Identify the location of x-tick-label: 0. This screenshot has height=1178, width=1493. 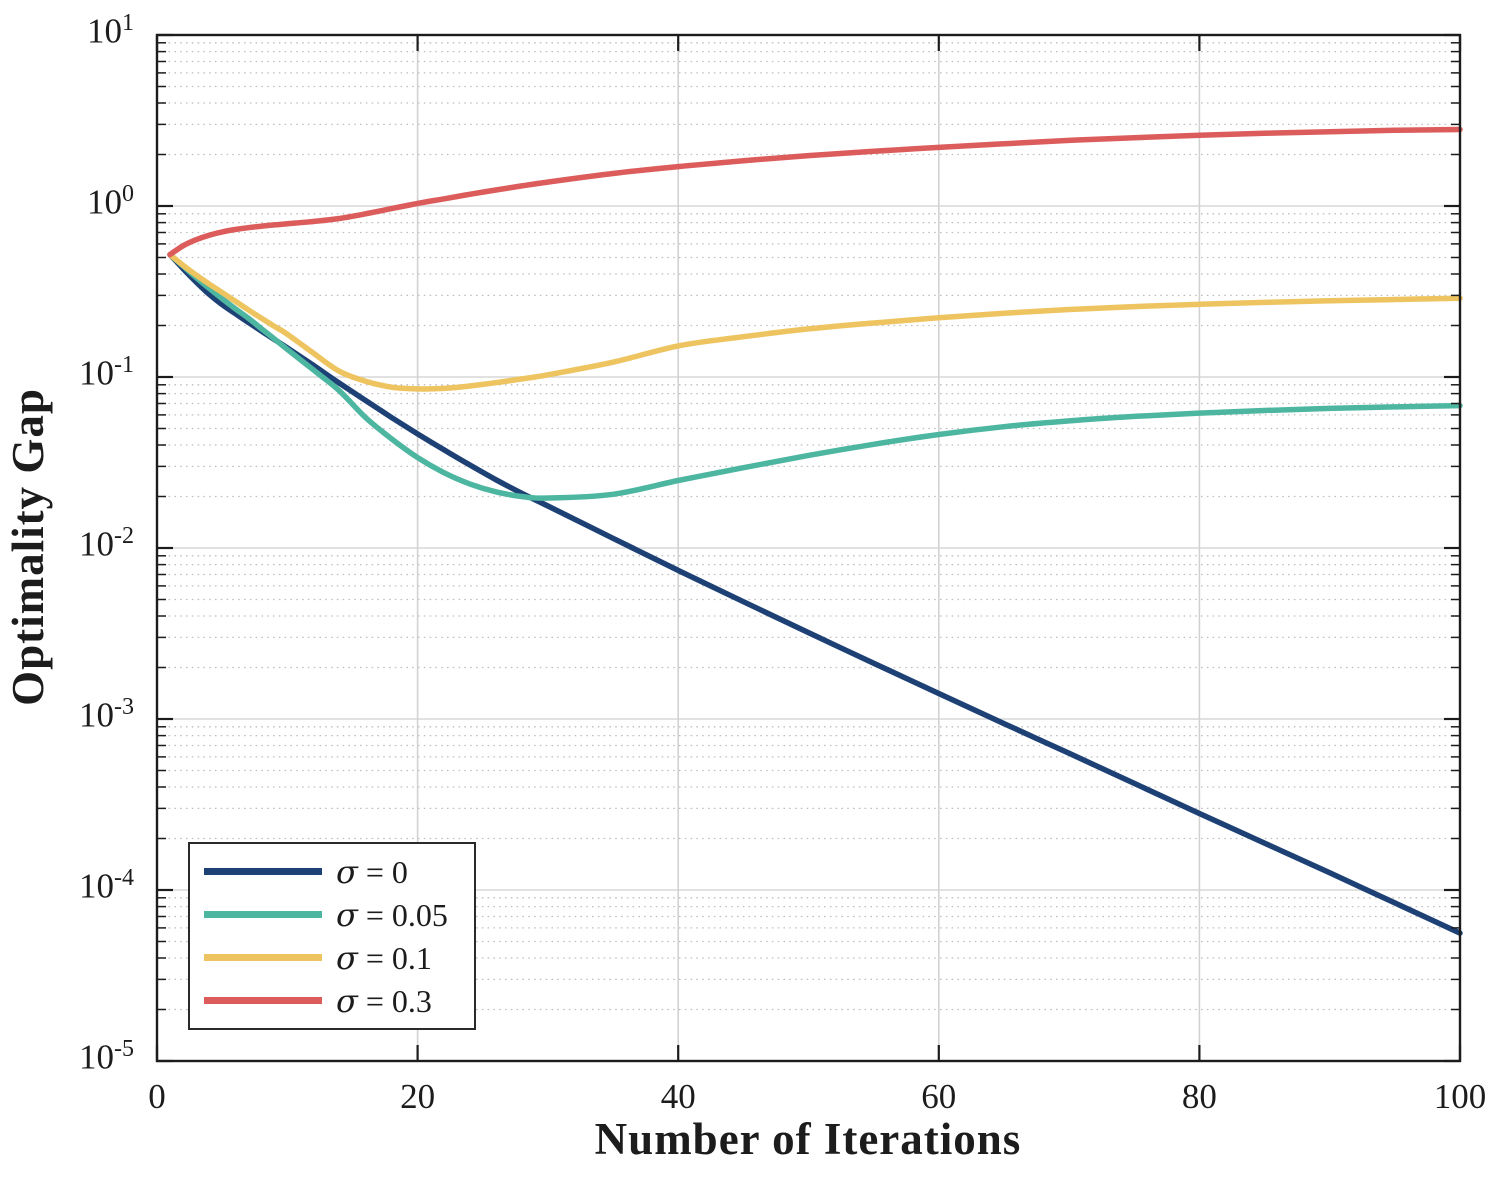
(157, 1096).